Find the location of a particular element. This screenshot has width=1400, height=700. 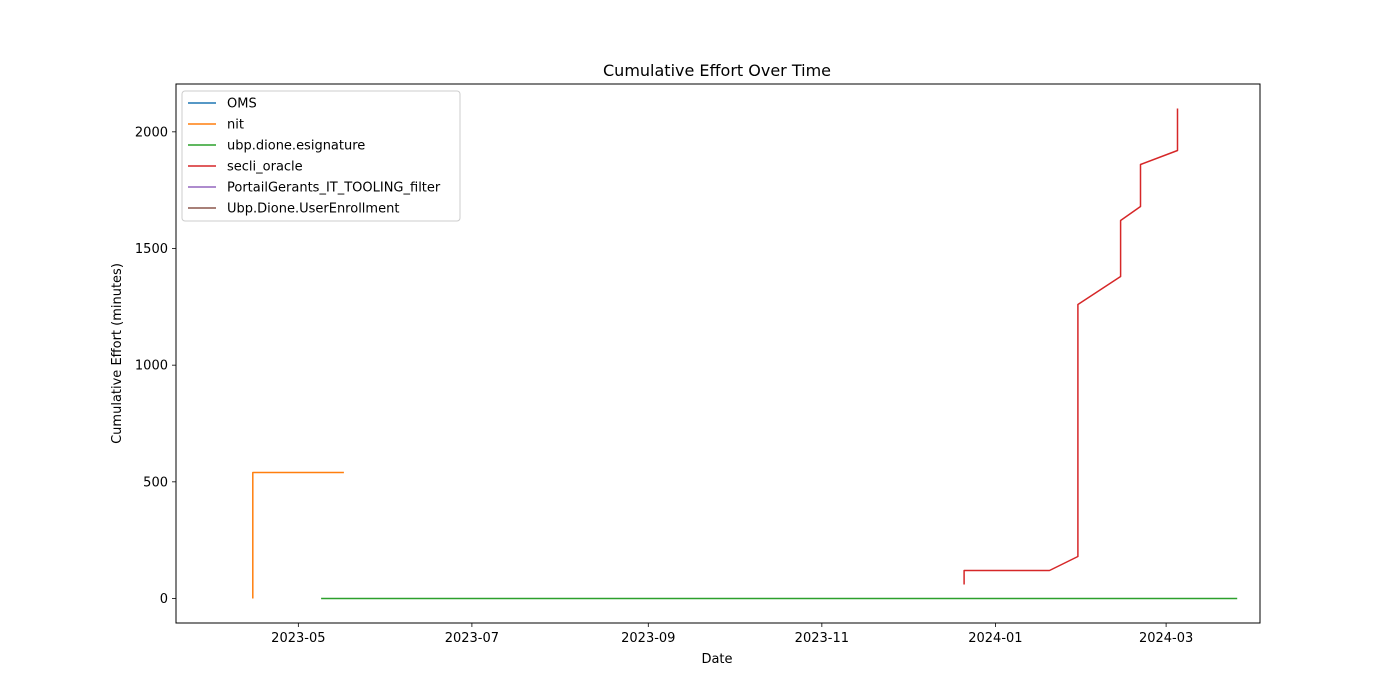

y-tick-label: 2000 is located at coordinates (151, 132).